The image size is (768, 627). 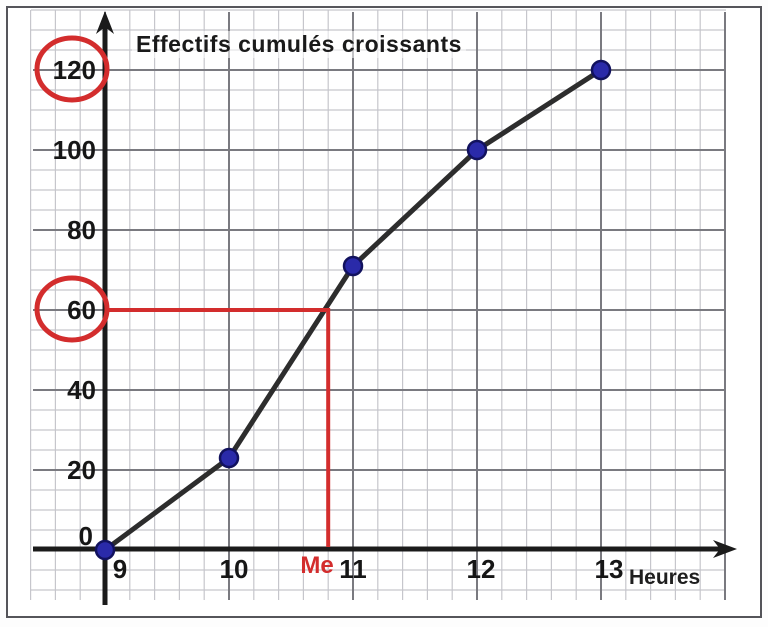 I want to click on chart-title: Effectifs cumulés croissants, so click(x=299, y=45).